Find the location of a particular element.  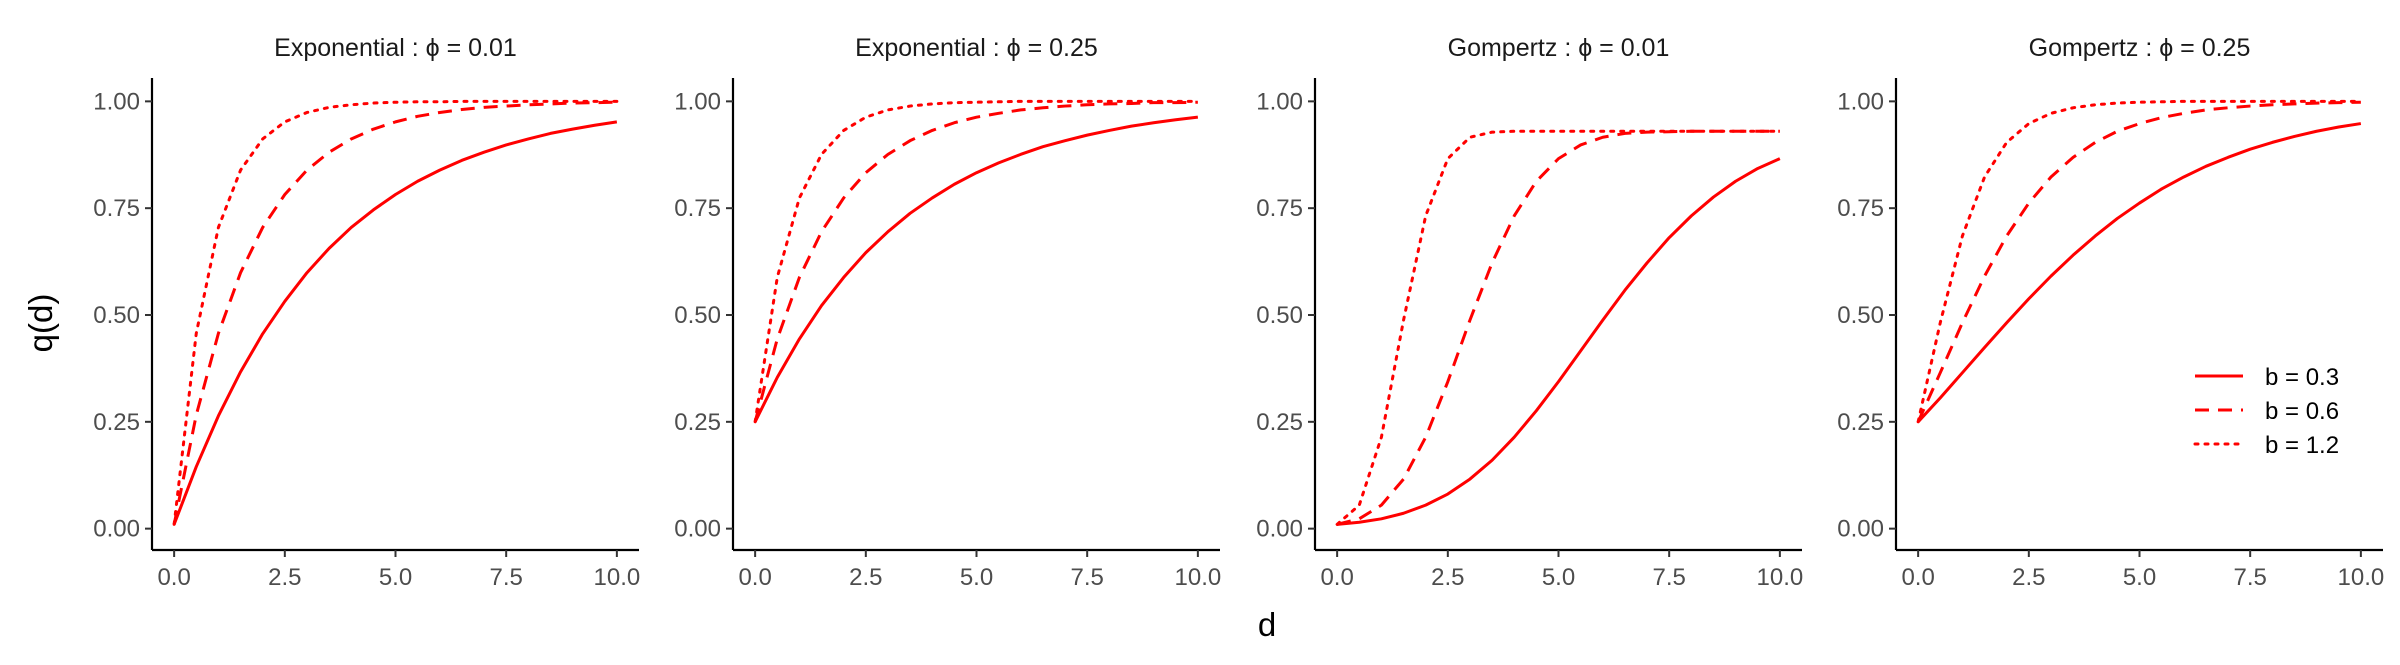

panel-title: Gompertz : ϕ = 0.01 is located at coordinates (1559, 48).